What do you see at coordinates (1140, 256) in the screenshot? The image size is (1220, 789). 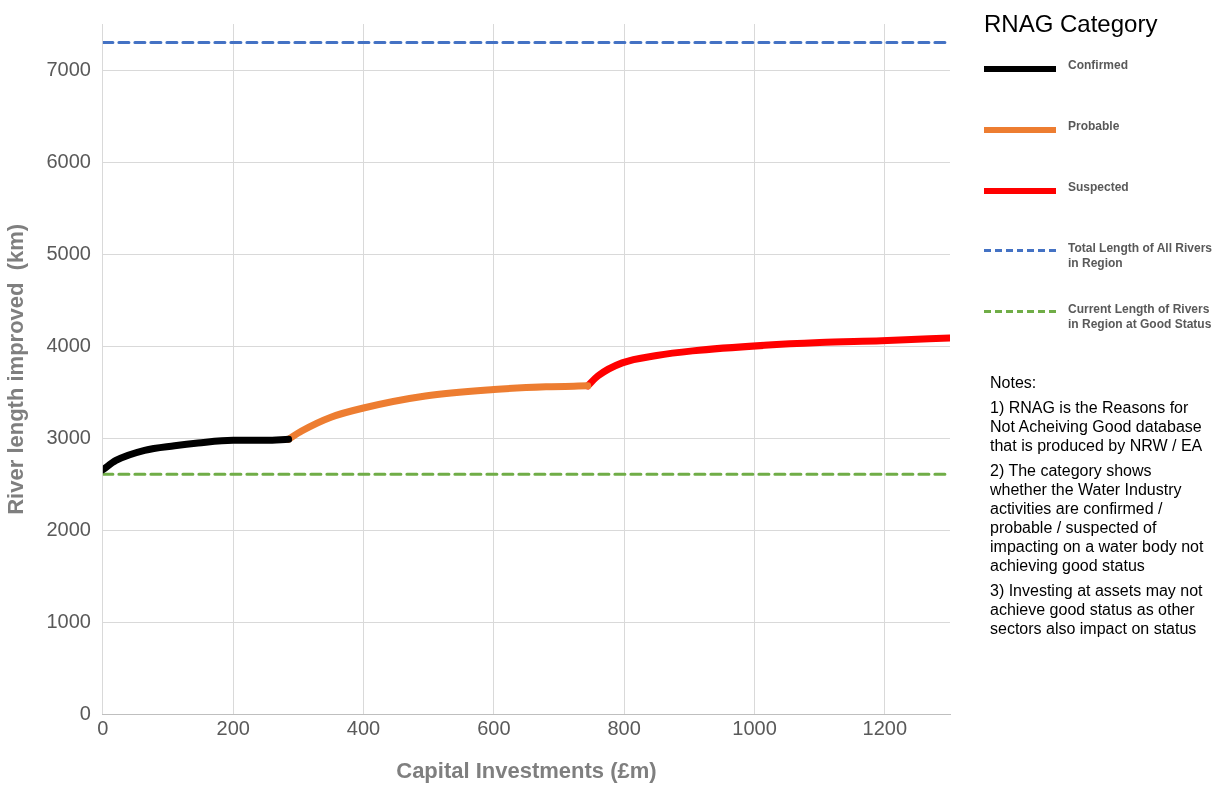 I see `legend-label: Total Length of All Rivers in Region` at bounding box center [1140, 256].